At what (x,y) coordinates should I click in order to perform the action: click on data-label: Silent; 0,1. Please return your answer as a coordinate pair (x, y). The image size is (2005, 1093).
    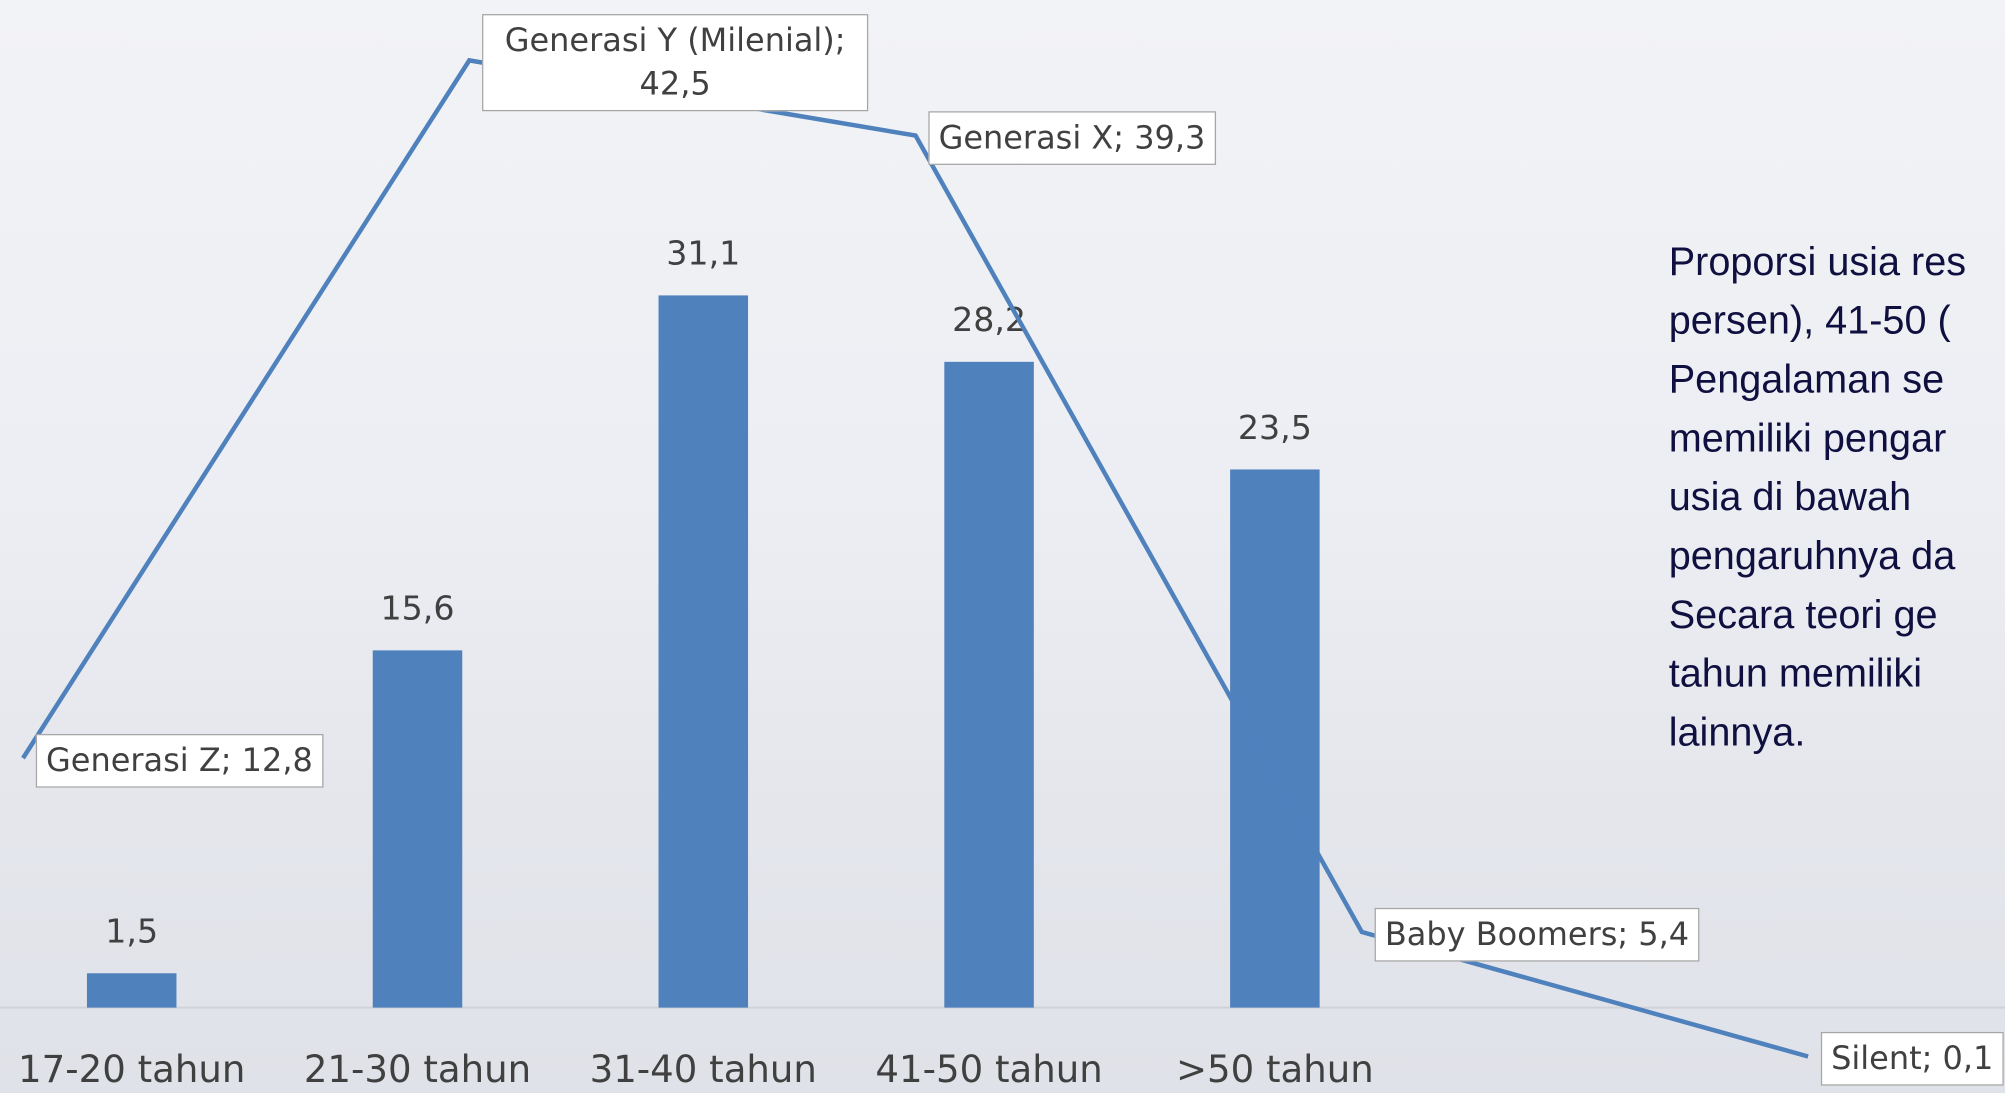
    Looking at the image, I should click on (1912, 1059).